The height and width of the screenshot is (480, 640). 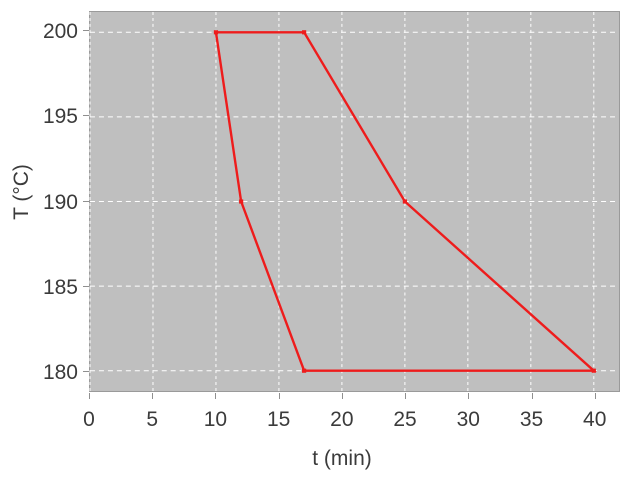 What do you see at coordinates (215, 419) in the screenshot?
I see `x-tick-label: 10` at bounding box center [215, 419].